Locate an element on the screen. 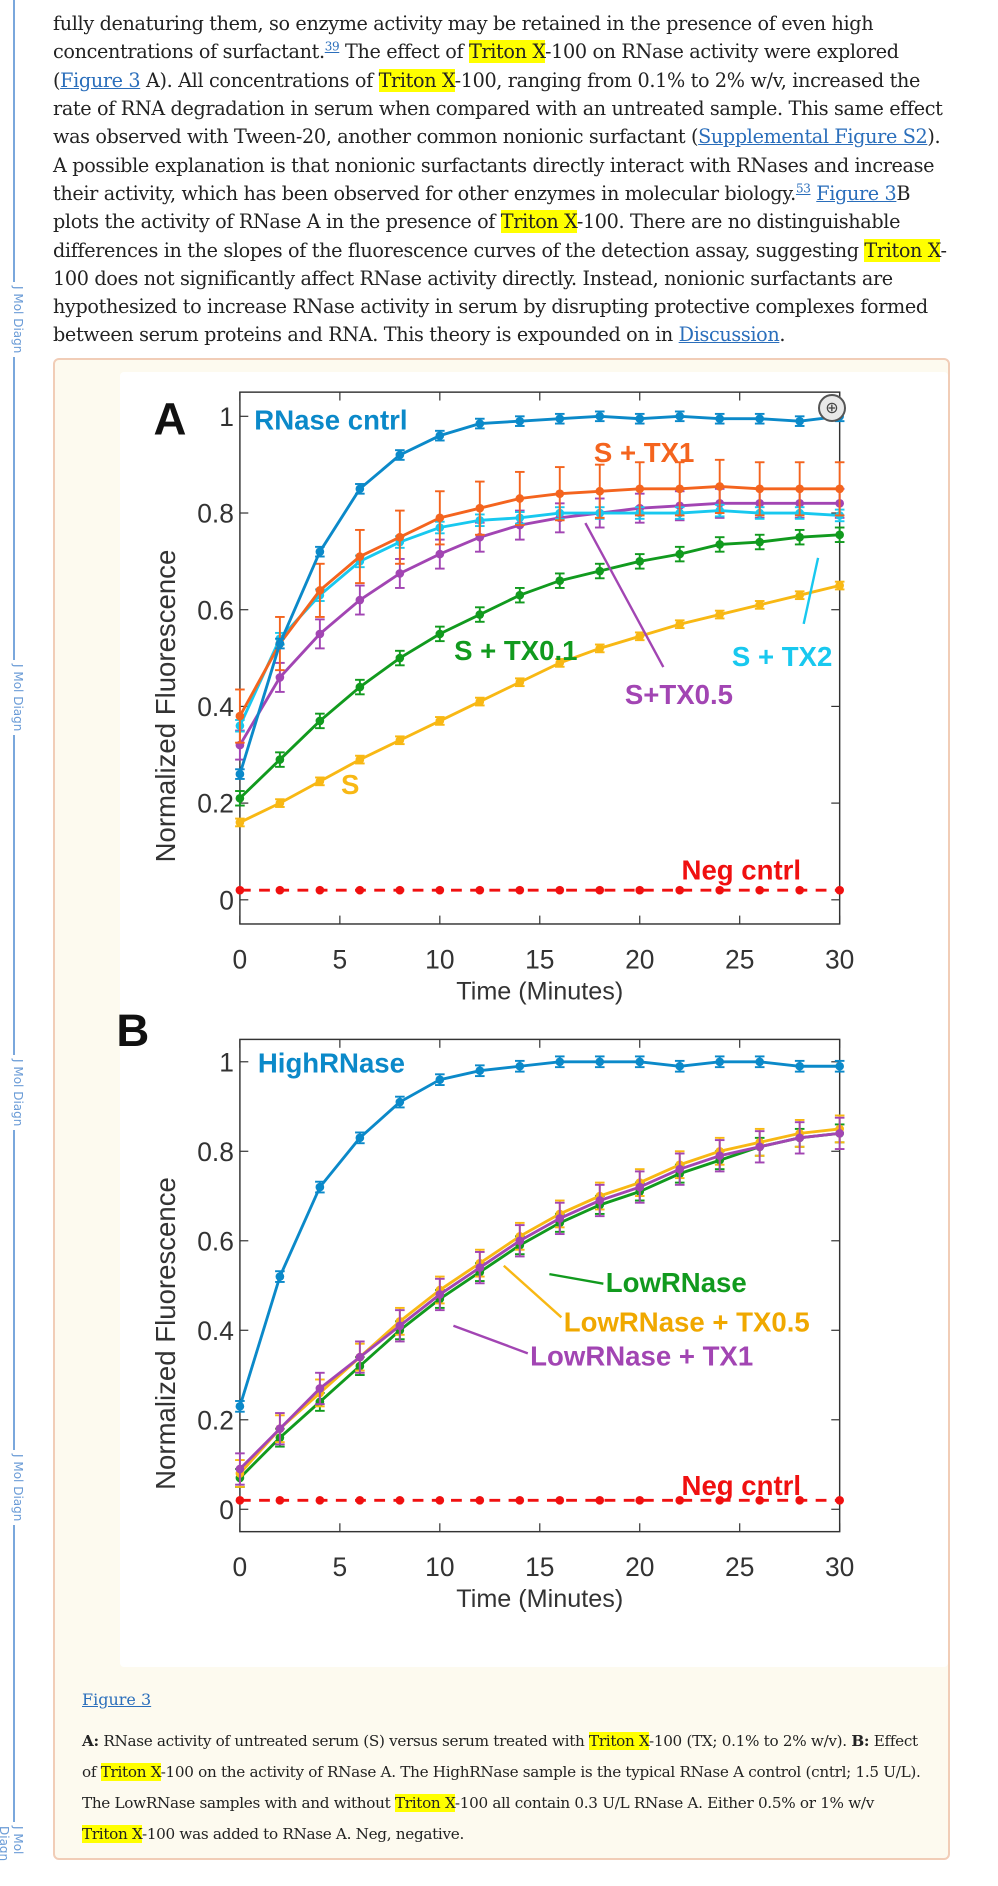 Image resolution: width=998 pixels, height=1886 pixels. x-tick-label: 25 is located at coordinates (739, 1567).